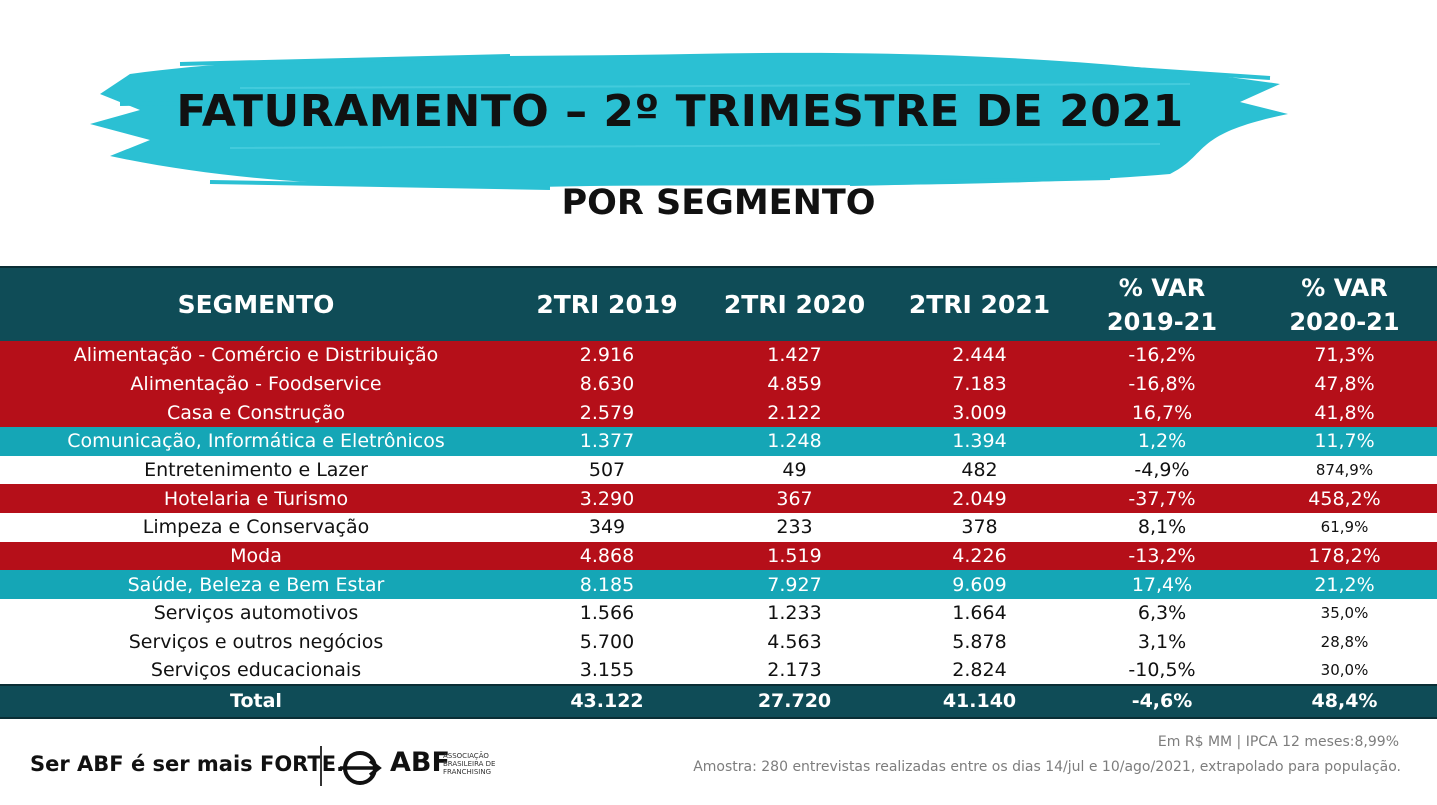 The width and height of the screenshot is (1437, 805). Describe the element at coordinates (145, 764) in the screenshot. I see `slogan-text: Ser ABF é ser mais` at that location.